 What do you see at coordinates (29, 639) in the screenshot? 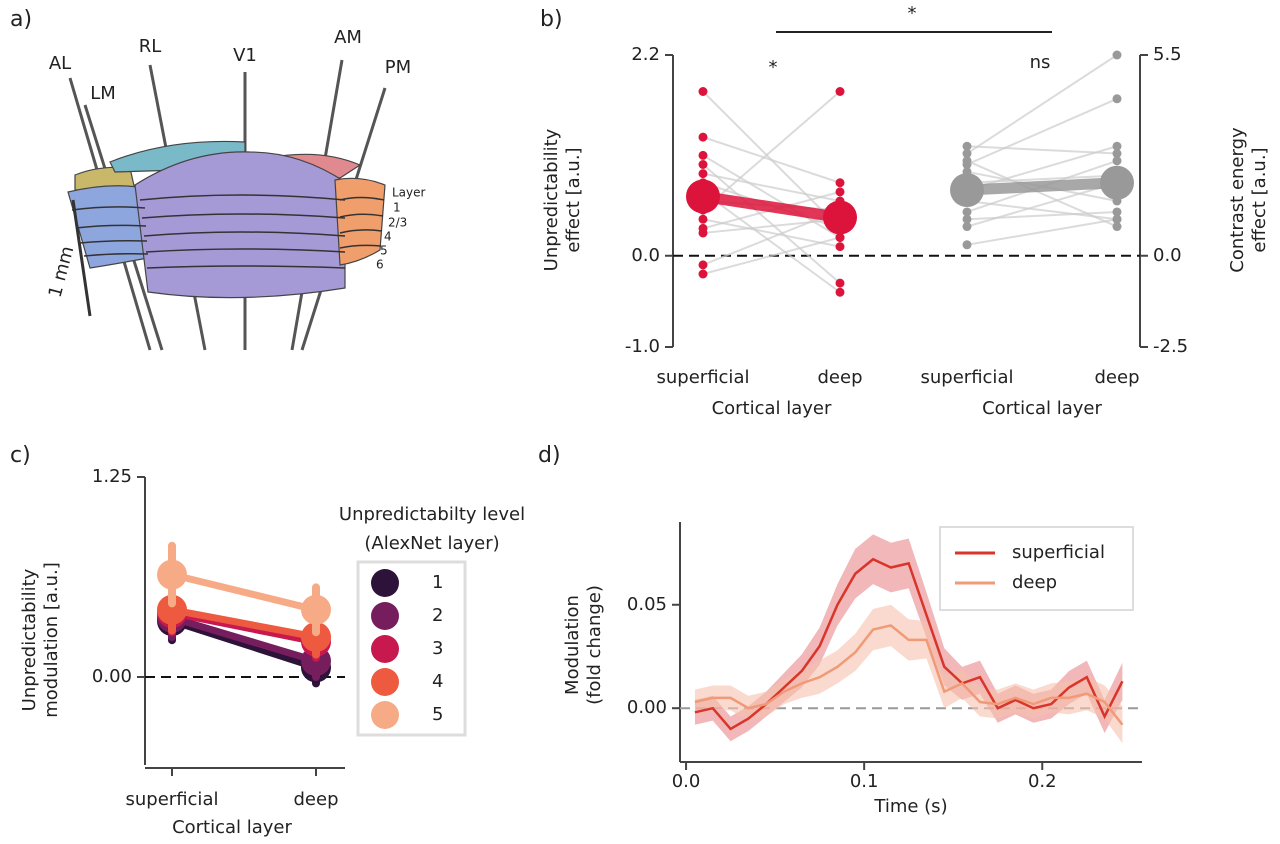
I see `y-axis-label: Unpredictability` at bounding box center [29, 639].